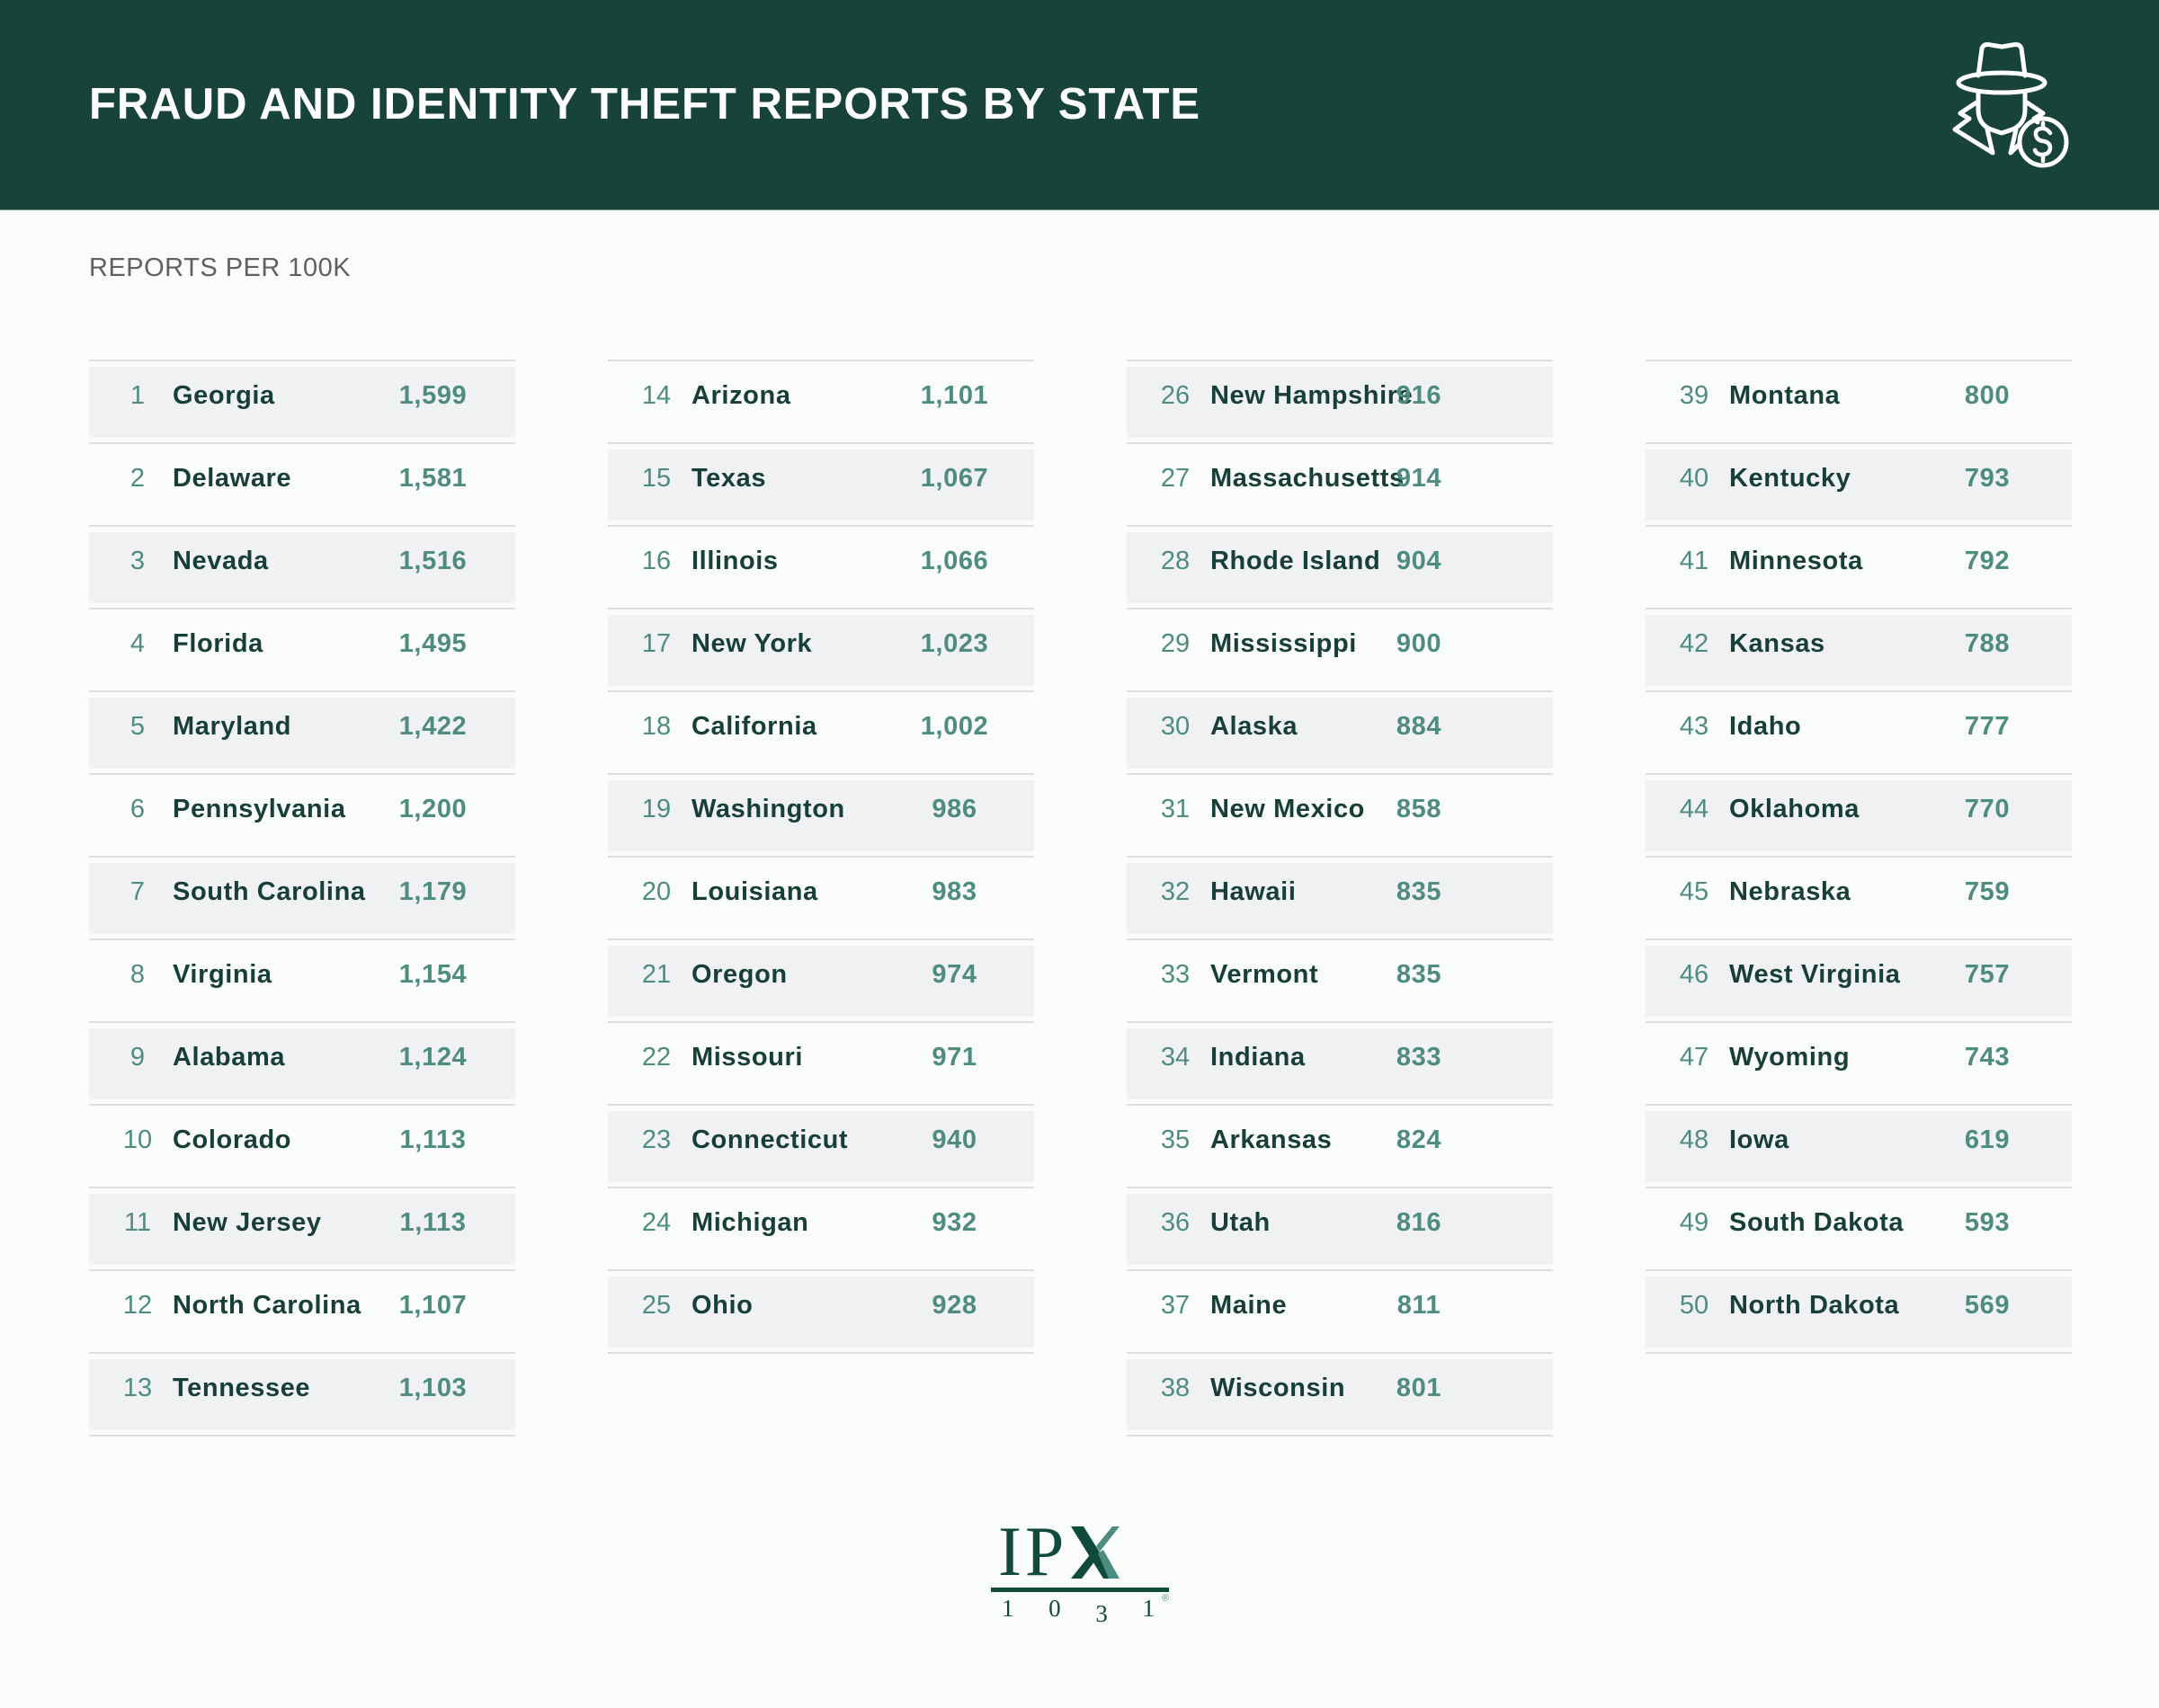  I want to click on report-value: 619, so click(1987, 1139).